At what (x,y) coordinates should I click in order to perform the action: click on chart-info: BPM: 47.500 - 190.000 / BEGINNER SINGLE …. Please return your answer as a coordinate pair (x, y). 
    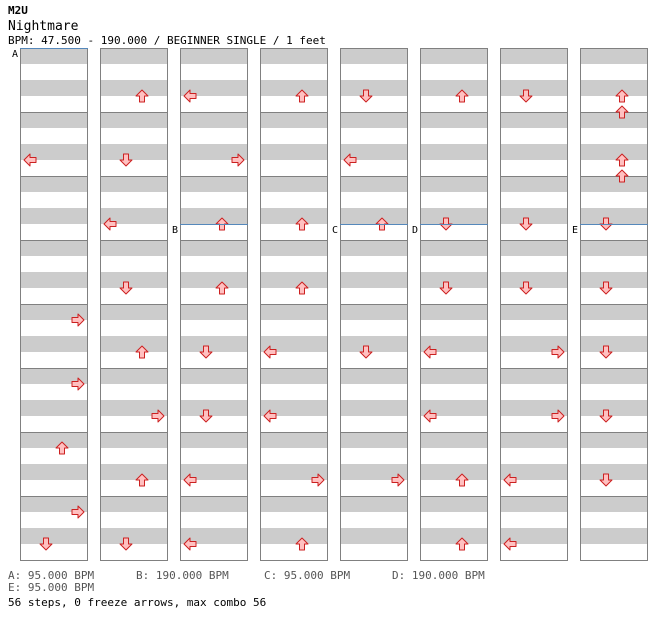
    Looking at the image, I should click on (167, 40).